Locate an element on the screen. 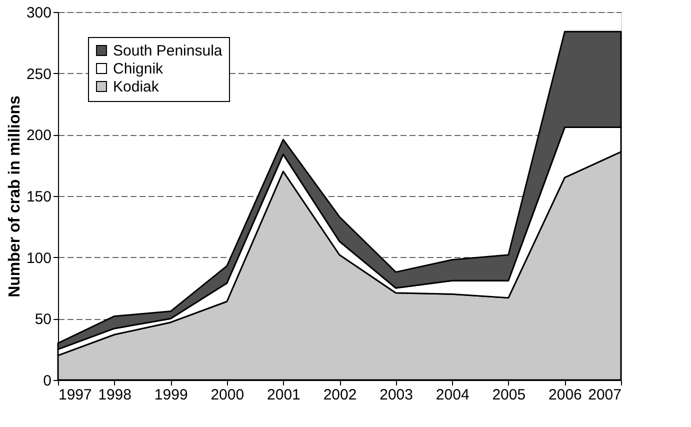 Image resolution: width=691 pixels, height=427 pixels. x-tick-label: 2006 is located at coordinates (565, 395).